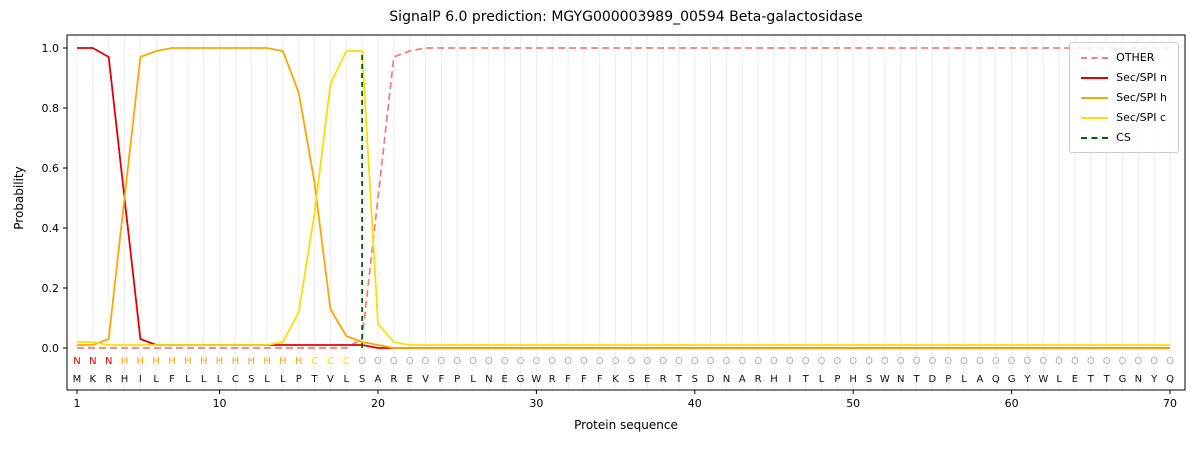  What do you see at coordinates (1095, 137) in the screenshot?
I see `cs-line-sample` at bounding box center [1095, 137].